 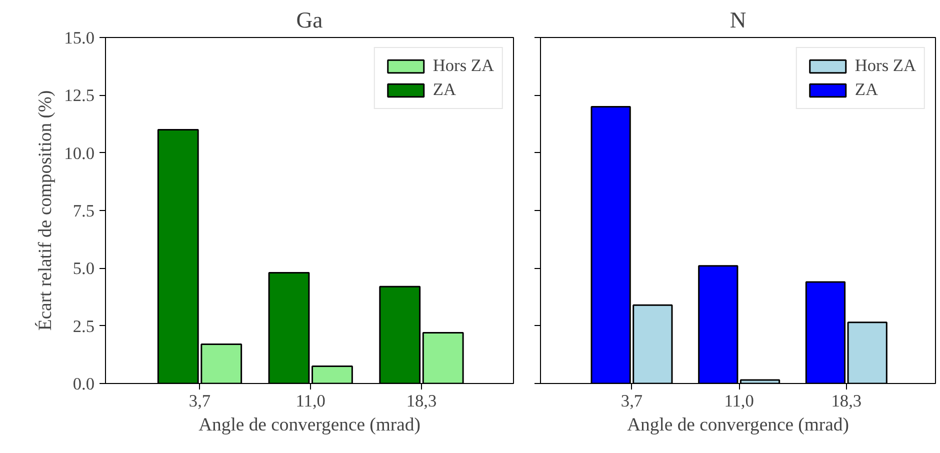 I want to click on y-tick-label: 2.5, so click(x=83, y=326).